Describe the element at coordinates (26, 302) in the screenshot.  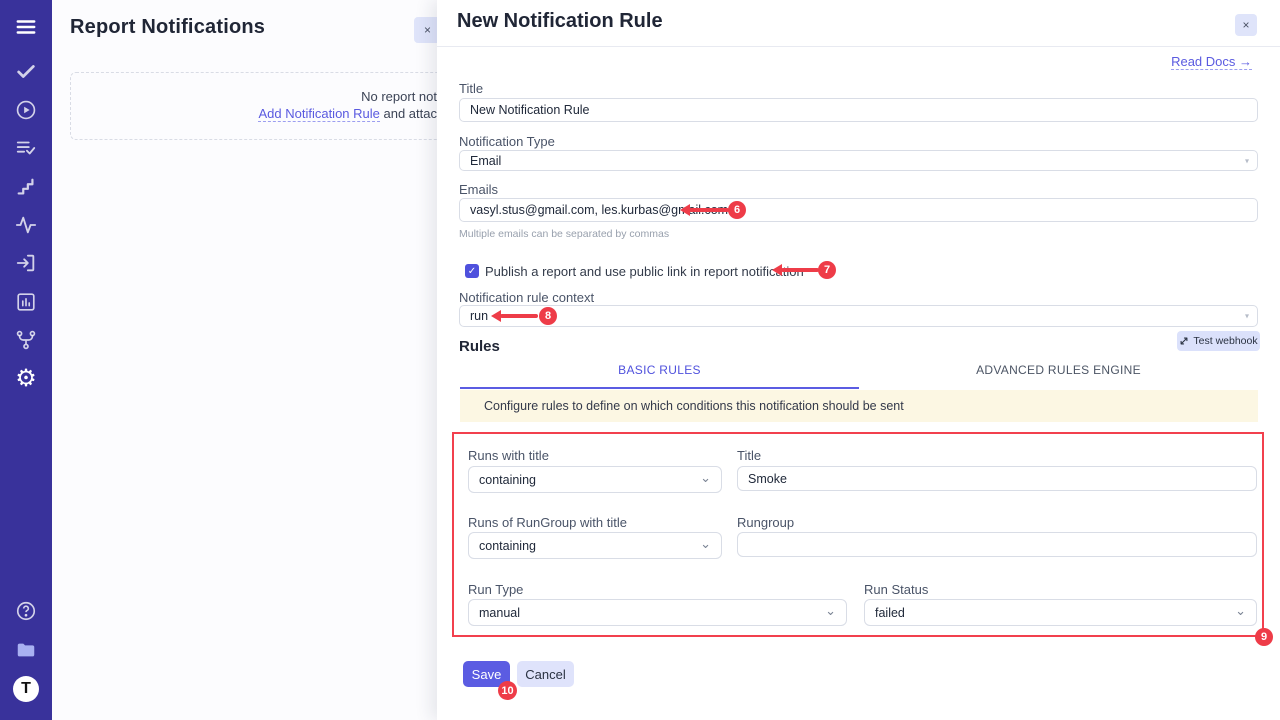
I see `bar-chart-icon` at that location.